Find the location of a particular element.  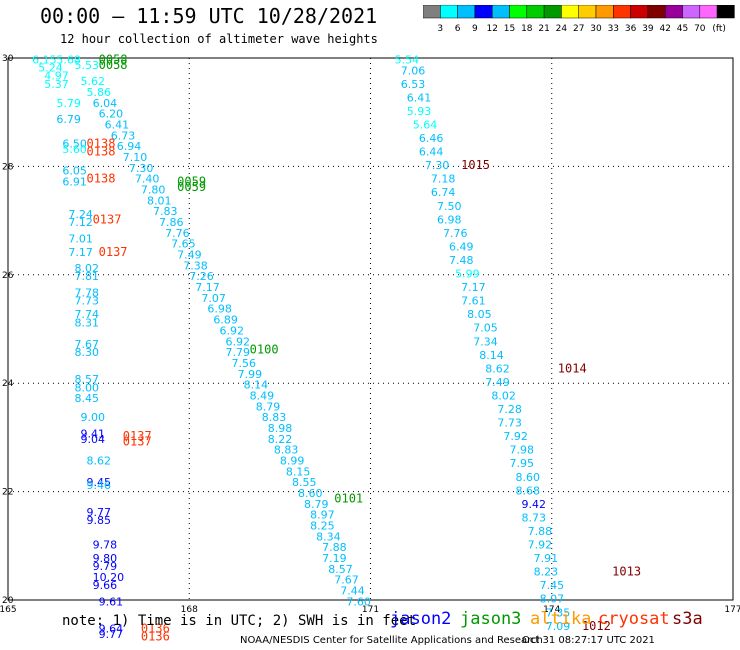

swh-value-label: 9.85 is located at coordinates (99, 520).